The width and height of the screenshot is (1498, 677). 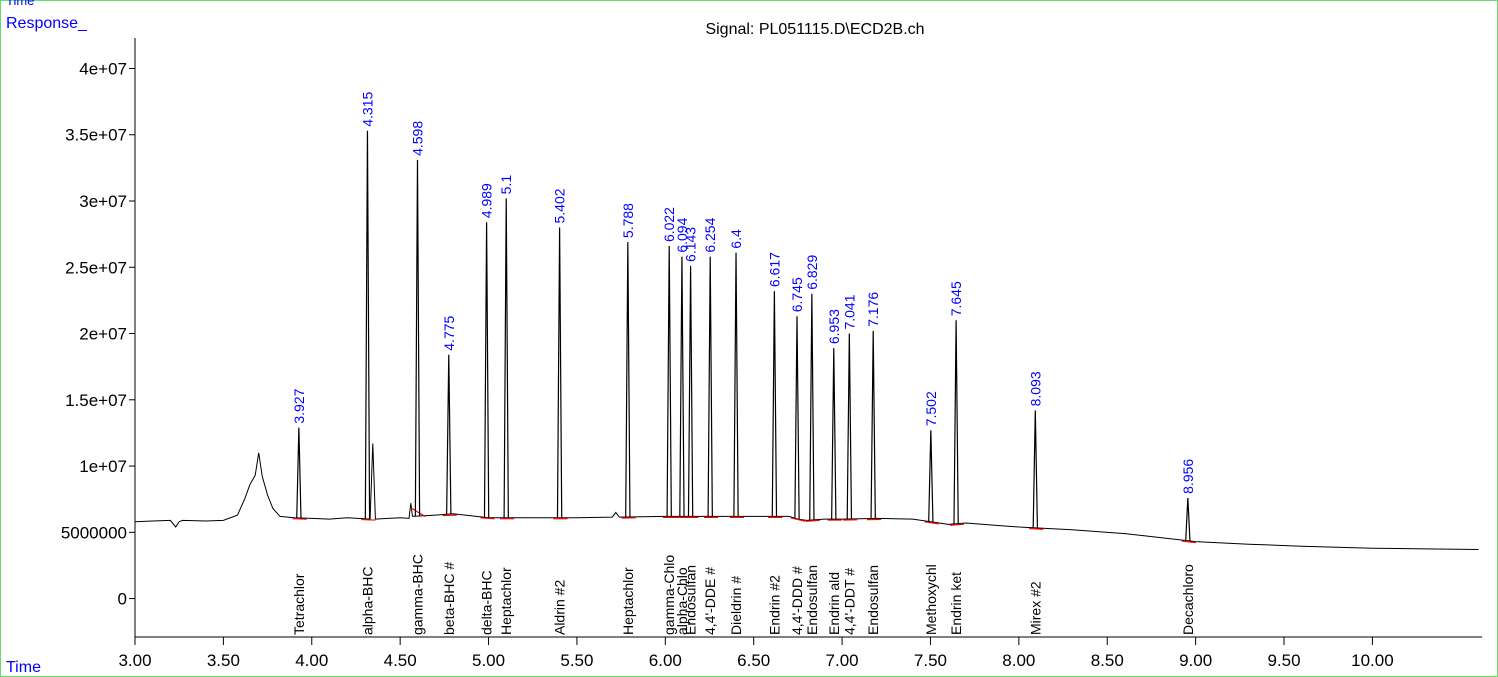 I want to click on compound-label: Methoxychl, so click(x=931, y=599).